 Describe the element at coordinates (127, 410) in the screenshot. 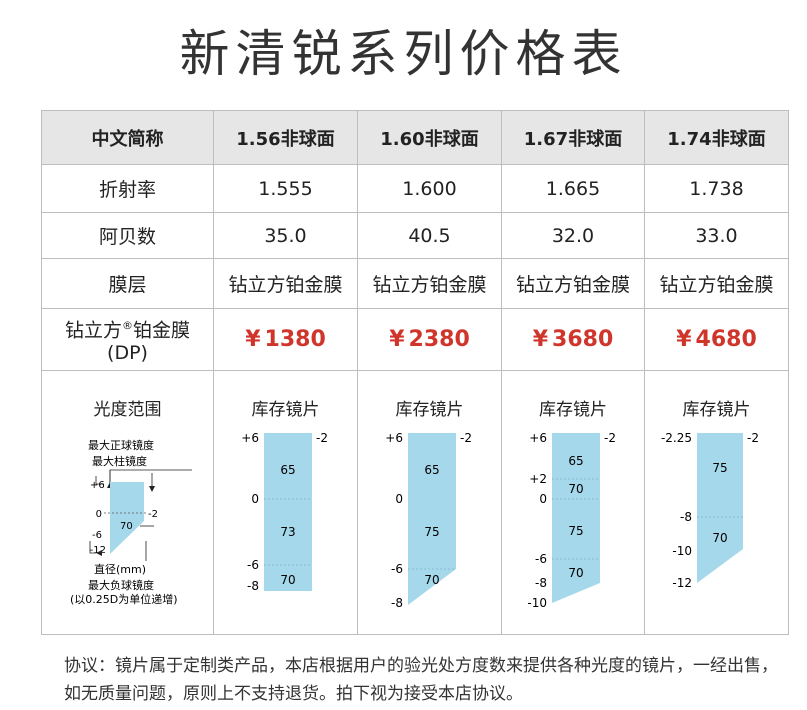

I see `range-label: 光度范围` at that location.